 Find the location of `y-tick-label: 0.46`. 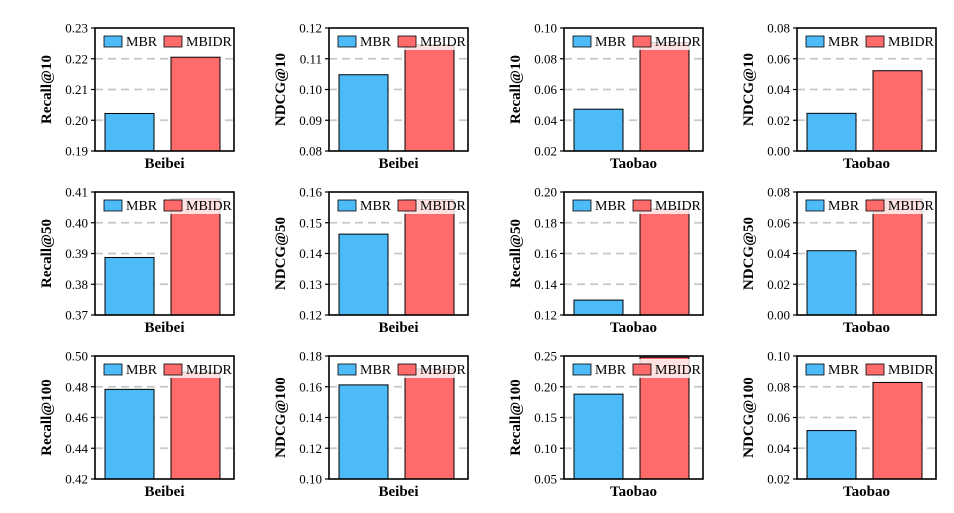

y-tick-label: 0.46 is located at coordinates (76, 417).